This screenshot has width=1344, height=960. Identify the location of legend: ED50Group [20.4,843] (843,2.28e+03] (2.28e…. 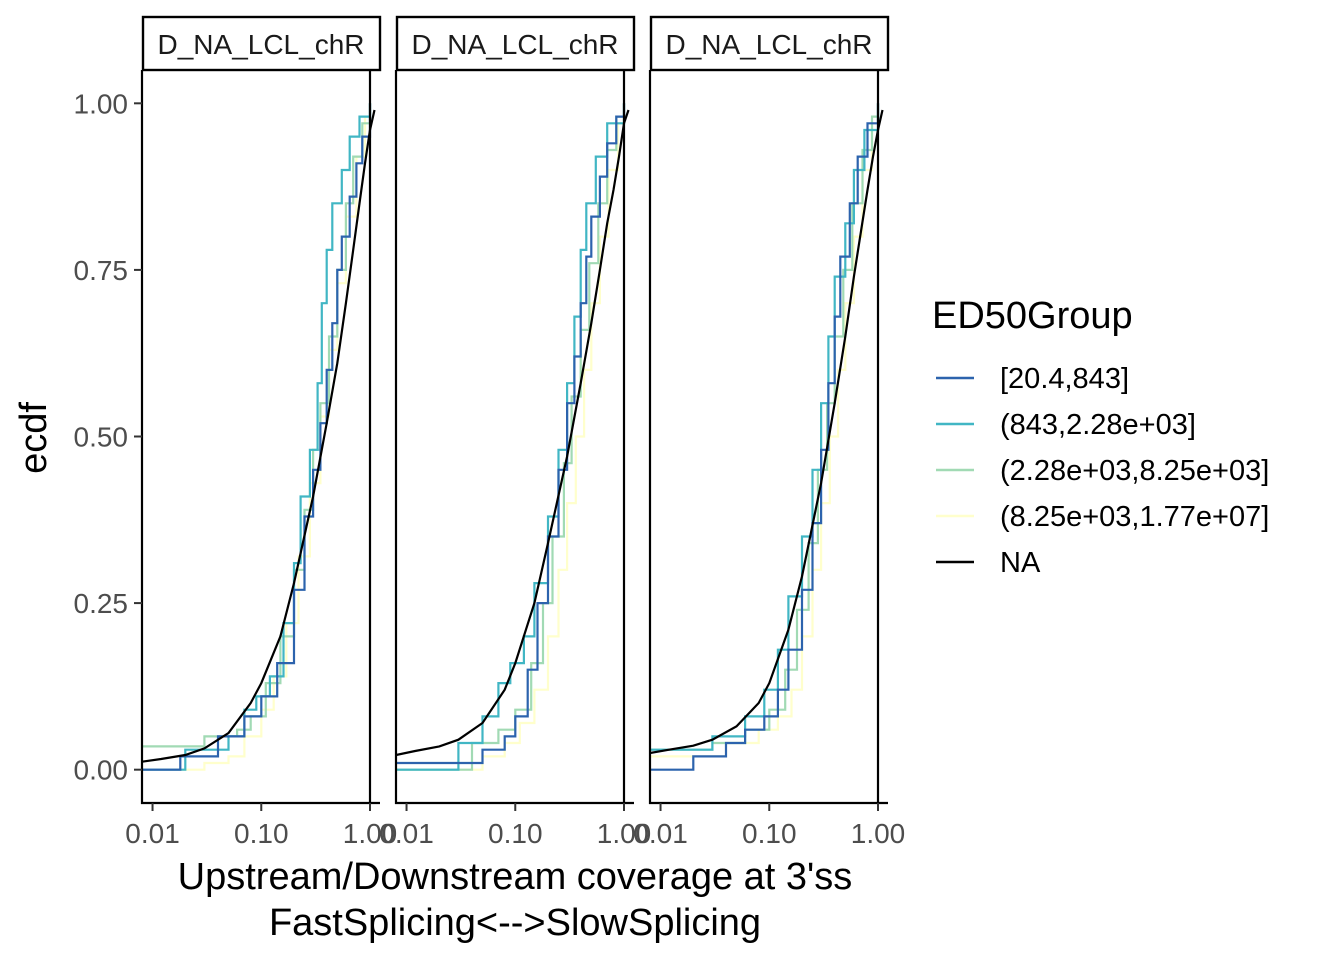
(1100, 437).